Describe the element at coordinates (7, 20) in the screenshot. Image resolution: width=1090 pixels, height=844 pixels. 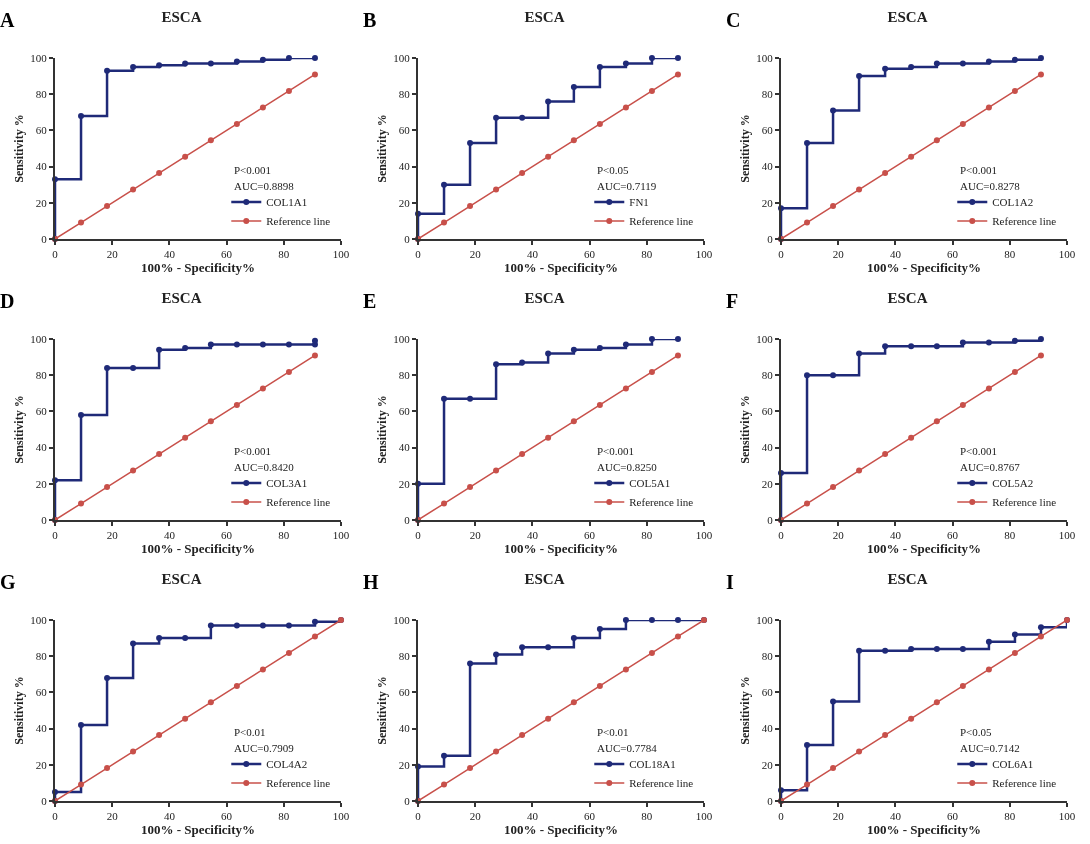
I see `text: A` at that location.